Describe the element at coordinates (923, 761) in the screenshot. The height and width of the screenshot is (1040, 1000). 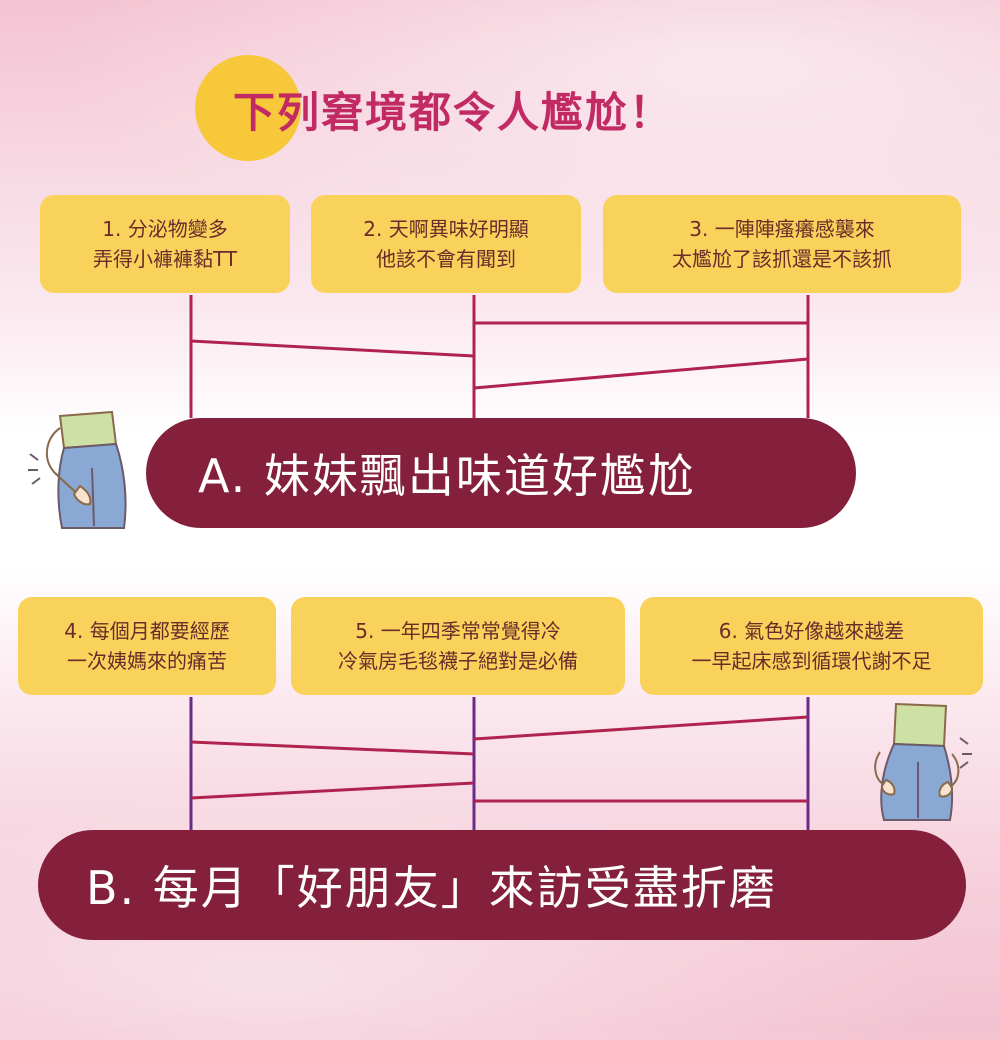
I see `woman-discomfort-illustration` at that location.